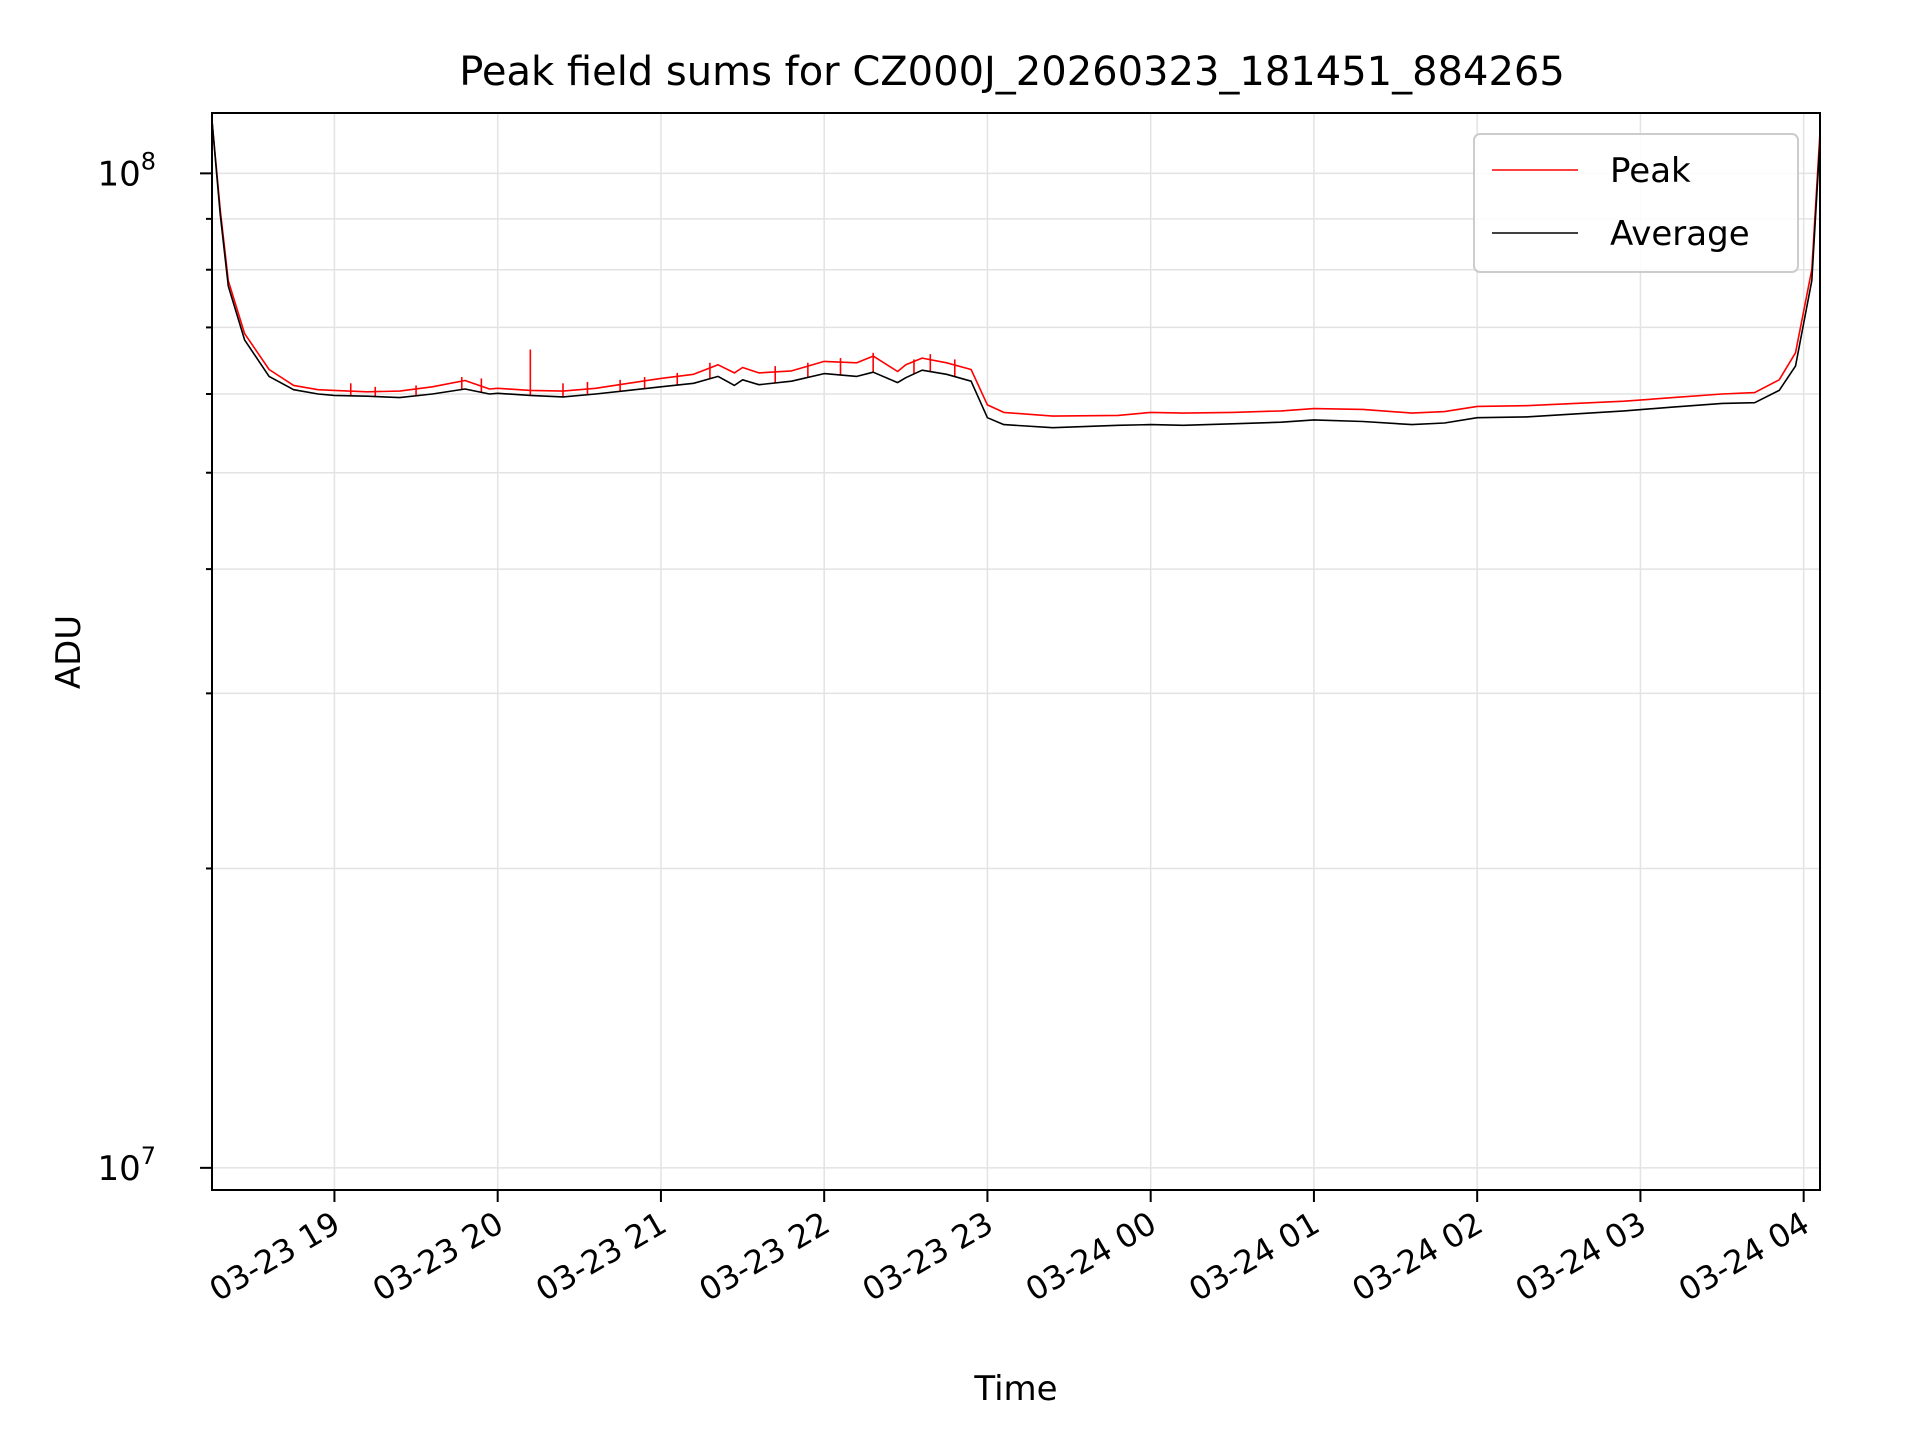 Image resolution: width=1920 pixels, height=1440 pixels. I want to click on x-axis-label: Time, so click(1015, 1389).